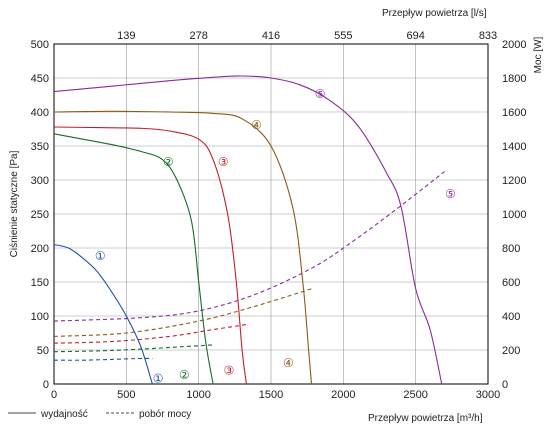 Image resolution: width=550 pixels, height=430 pixels. Describe the element at coordinates (271, 36) in the screenshot. I see `x-top-tick-label: 416` at that location.